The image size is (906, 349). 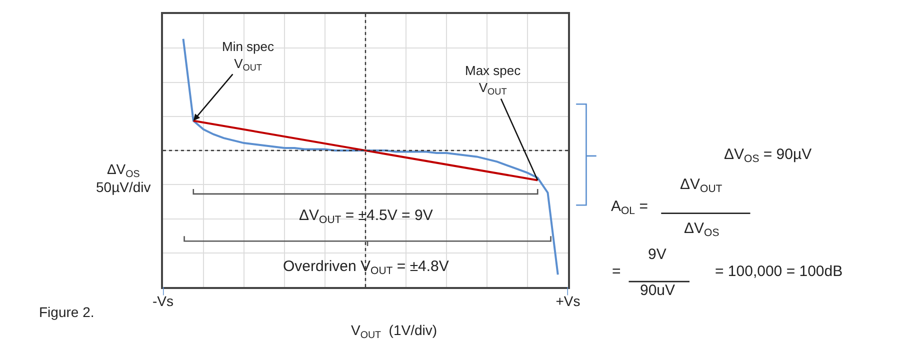 What do you see at coordinates (163, 300) in the screenshot?
I see `x-tick-label: -Vs` at bounding box center [163, 300].